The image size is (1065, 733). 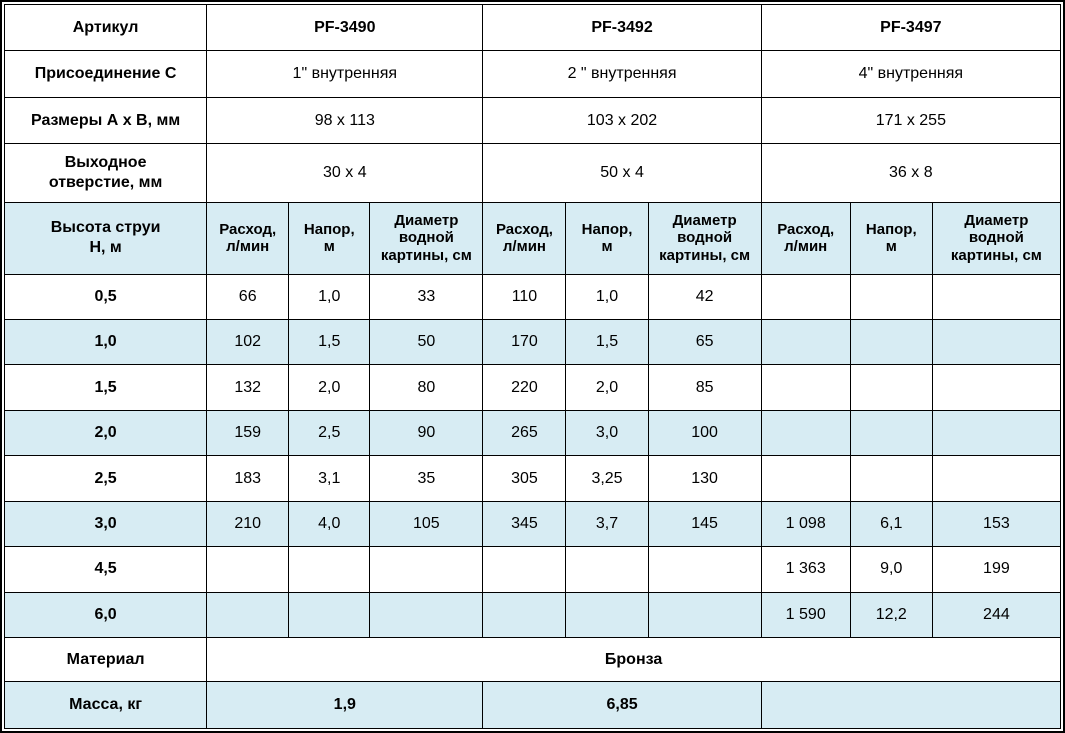 I want to click on data-cell: 110, so click(x=524, y=297).